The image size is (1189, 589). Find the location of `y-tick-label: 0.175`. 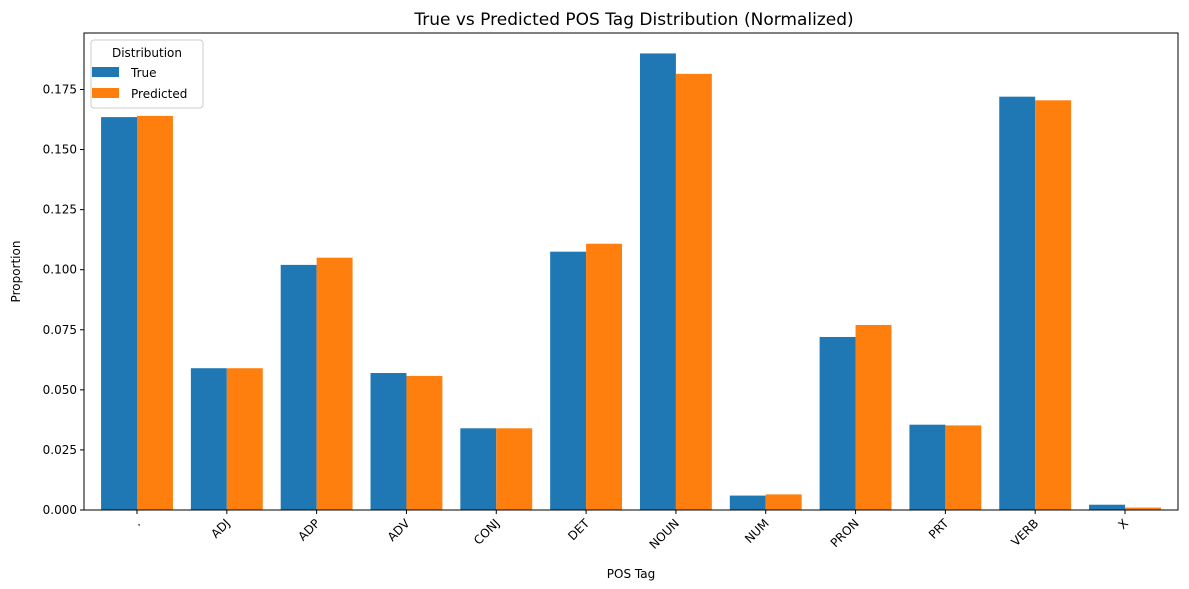

y-tick-label: 0.175 is located at coordinates (60, 89).